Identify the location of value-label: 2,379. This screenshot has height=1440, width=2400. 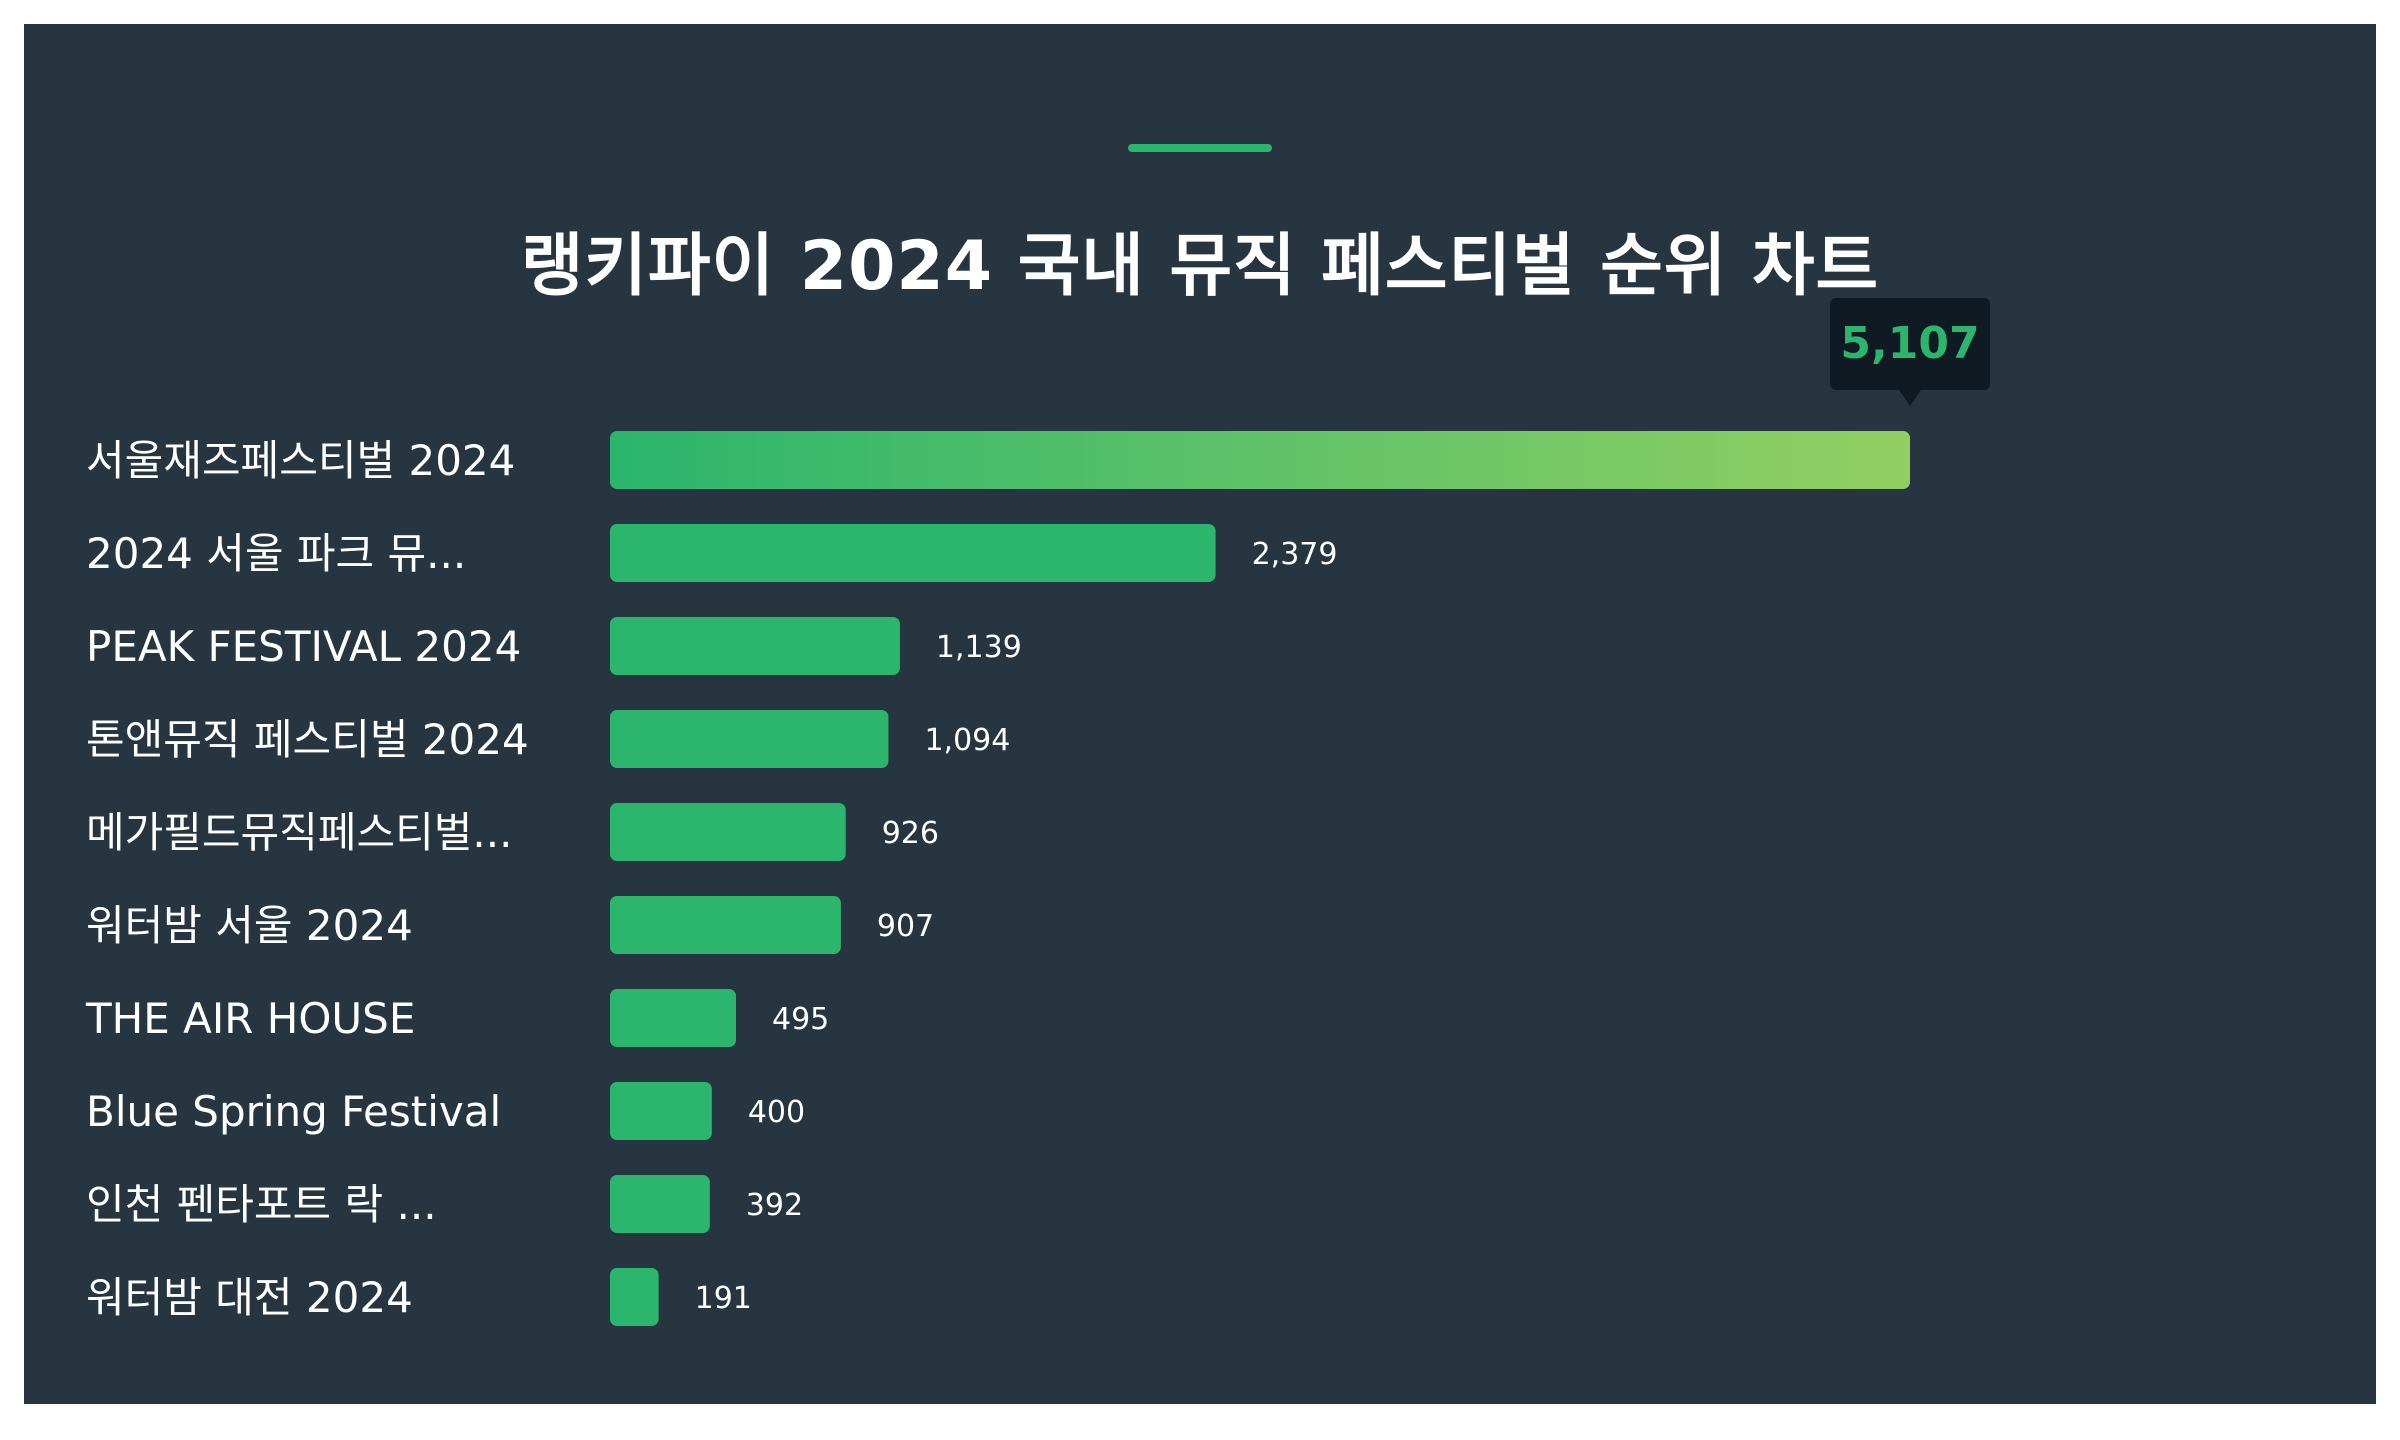
(1295, 554).